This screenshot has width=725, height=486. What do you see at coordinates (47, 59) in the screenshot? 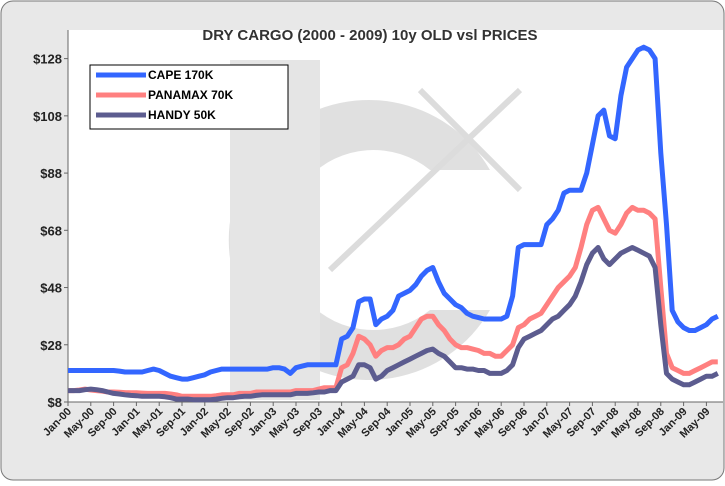
I see `y-tick-label: $128` at bounding box center [47, 59].